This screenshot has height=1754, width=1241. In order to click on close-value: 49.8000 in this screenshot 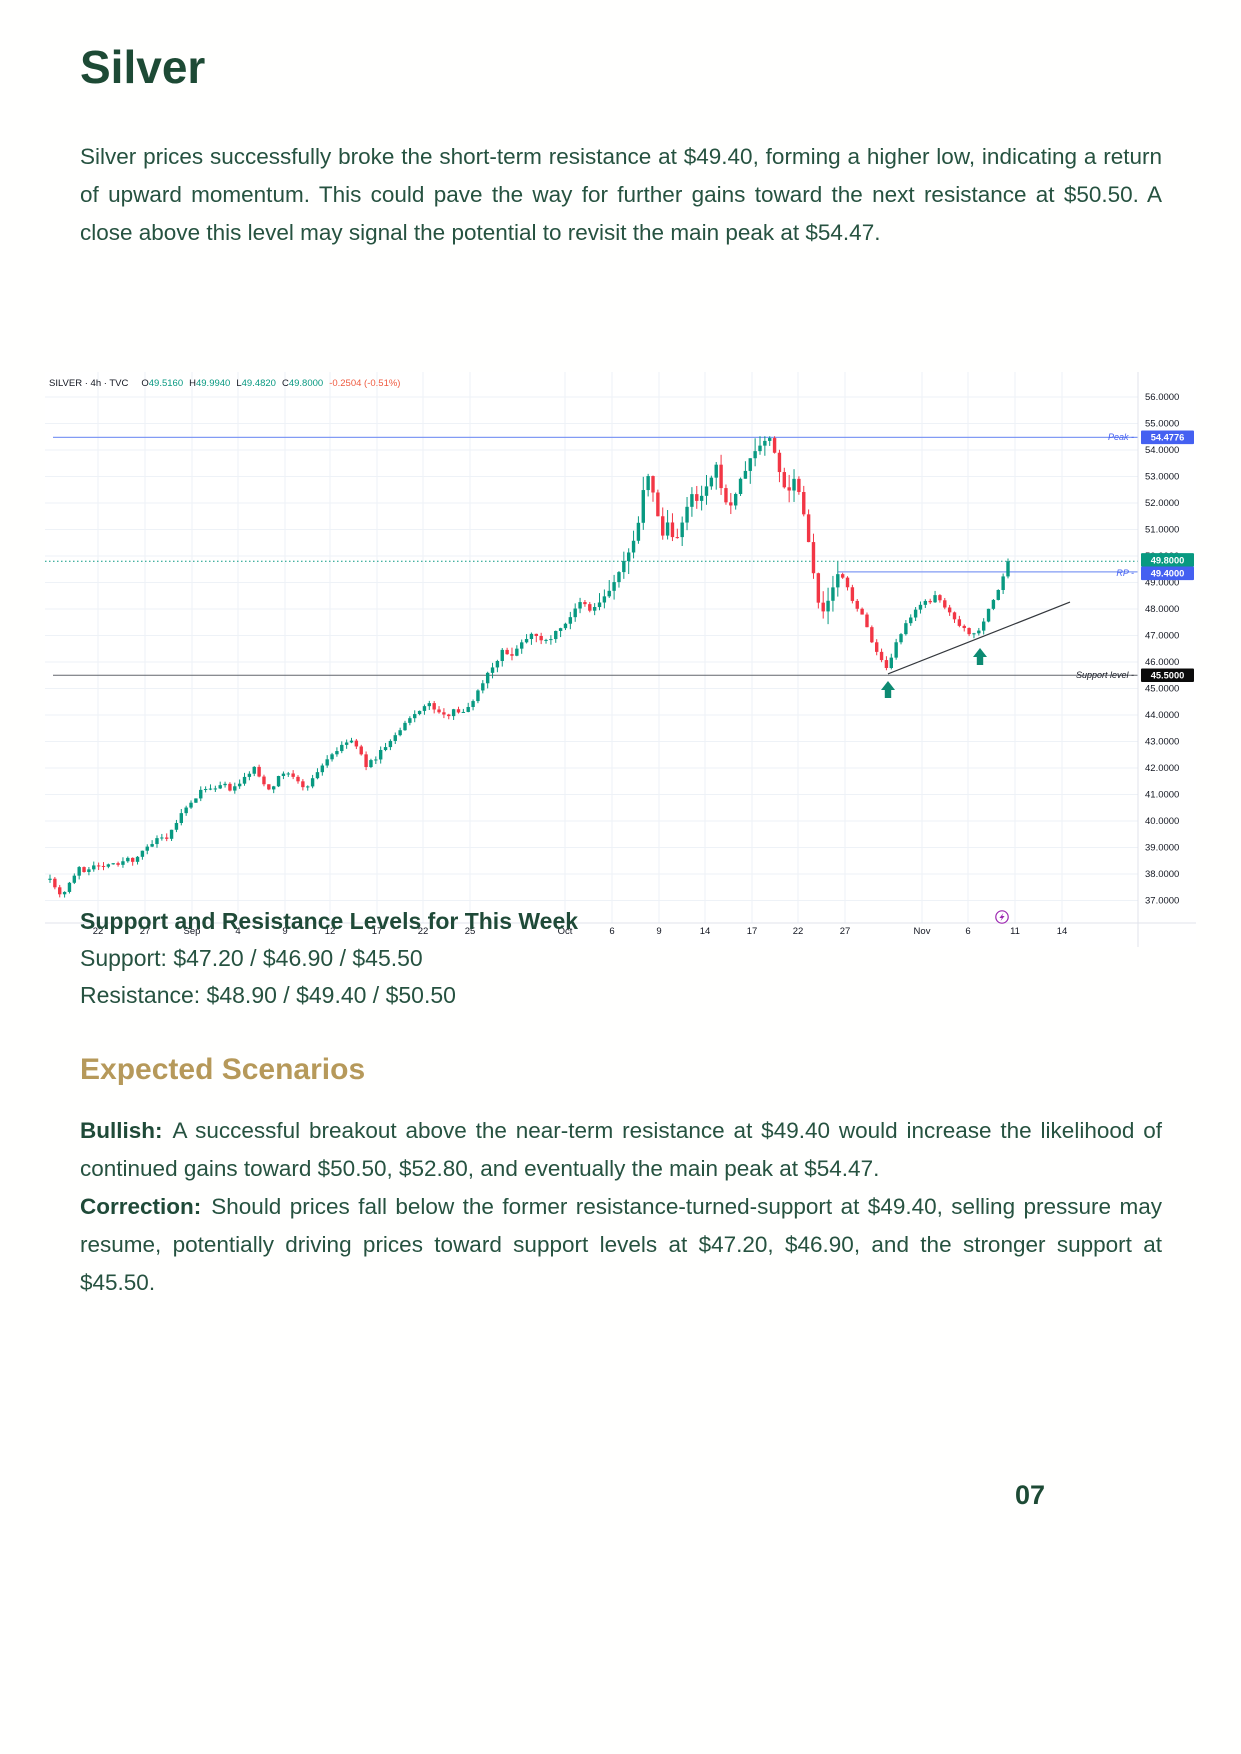, I will do `click(306, 383)`.